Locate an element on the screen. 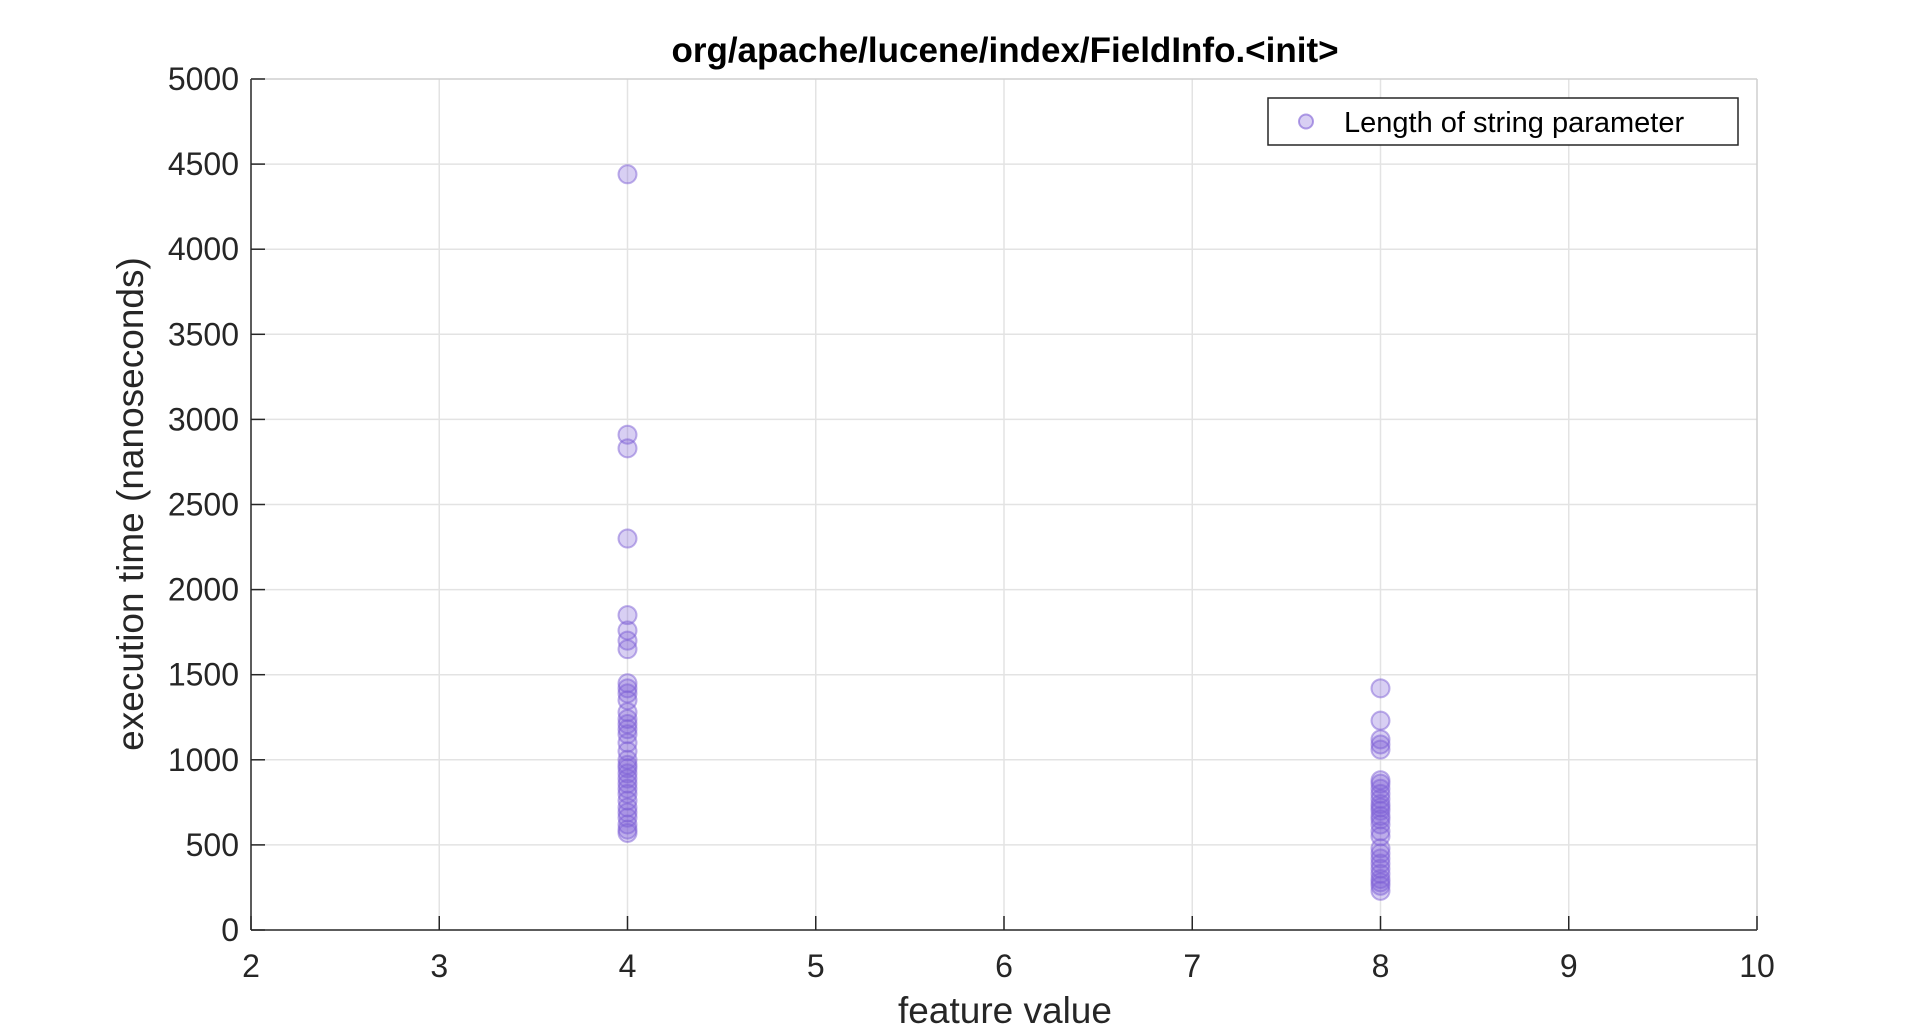 The height and width of the screenshot is (1032, 1916). legend: Length of string parameter is located at coordinates (1503, 121).